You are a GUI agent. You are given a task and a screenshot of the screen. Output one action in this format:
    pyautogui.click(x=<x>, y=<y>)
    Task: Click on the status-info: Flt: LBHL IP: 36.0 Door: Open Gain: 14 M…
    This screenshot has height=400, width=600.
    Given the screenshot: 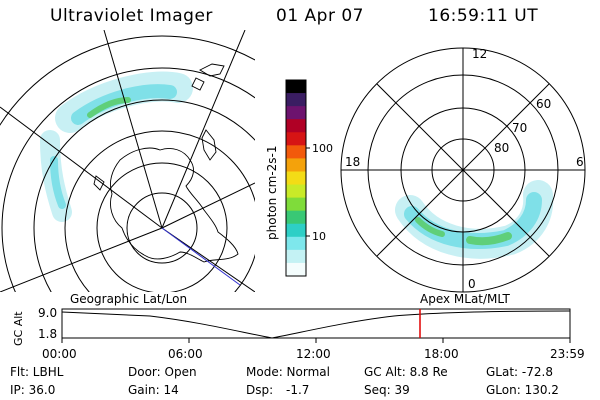 What is the action you would take?
    pyautogui.click(x=284, y=381)
    